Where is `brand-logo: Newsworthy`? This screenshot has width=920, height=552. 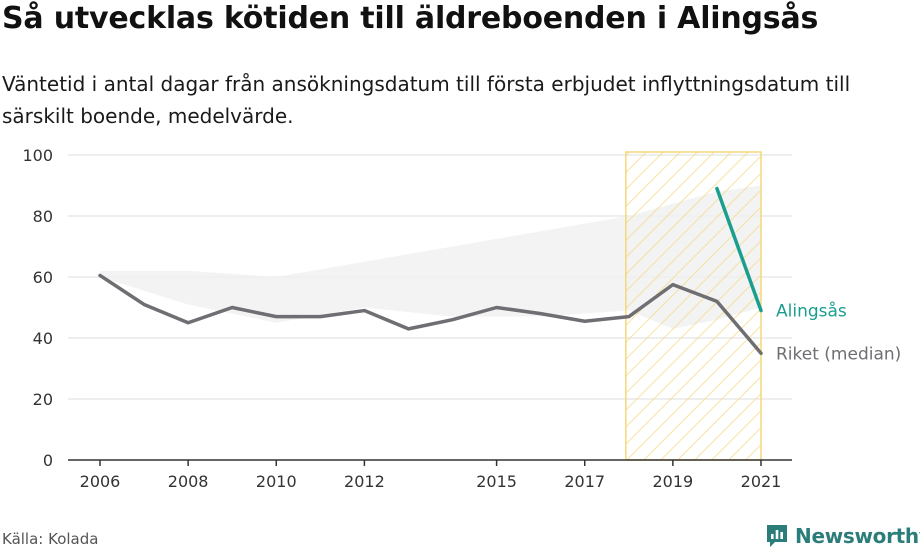
brand-logo: Newsworthy is located at coordinates (842, 536).